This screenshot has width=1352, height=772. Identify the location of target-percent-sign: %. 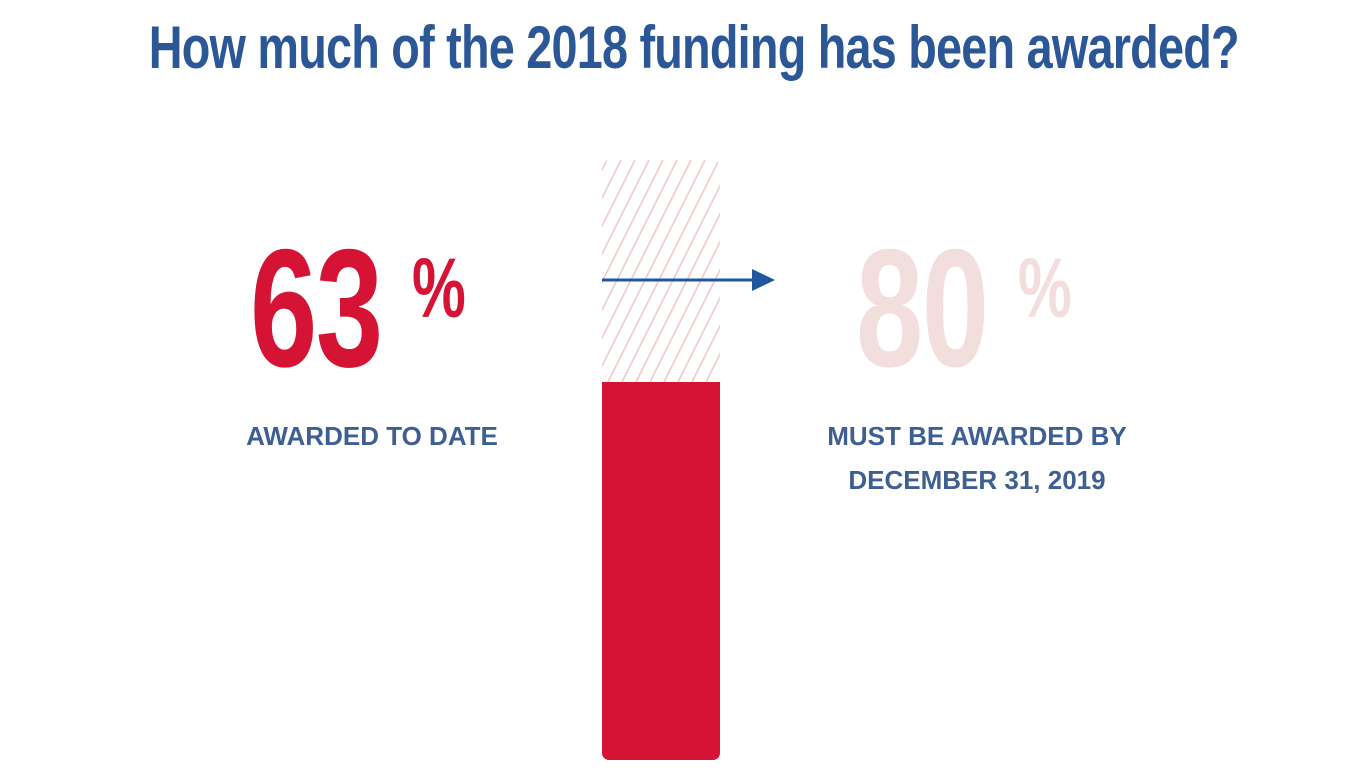
(1045, 288).